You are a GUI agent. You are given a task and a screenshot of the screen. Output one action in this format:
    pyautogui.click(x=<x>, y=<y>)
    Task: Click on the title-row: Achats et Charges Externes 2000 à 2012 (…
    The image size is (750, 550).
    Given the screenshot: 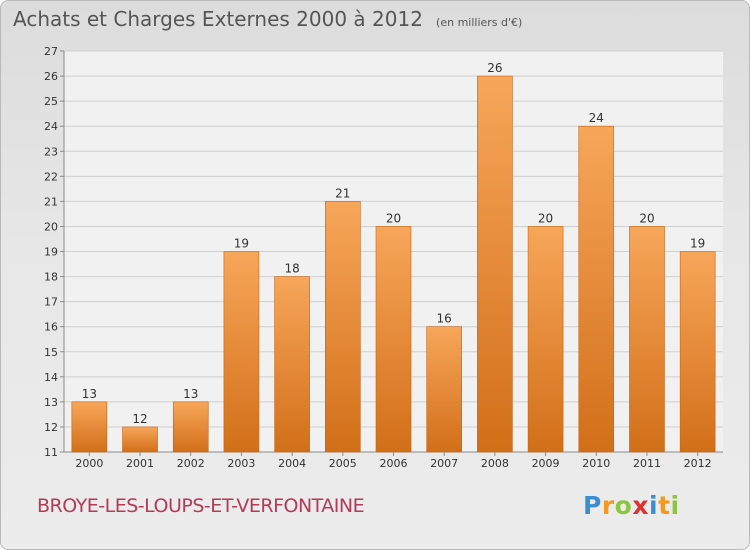 What is the action you would take?
    pyautogui.click(x=267, y=19)
    